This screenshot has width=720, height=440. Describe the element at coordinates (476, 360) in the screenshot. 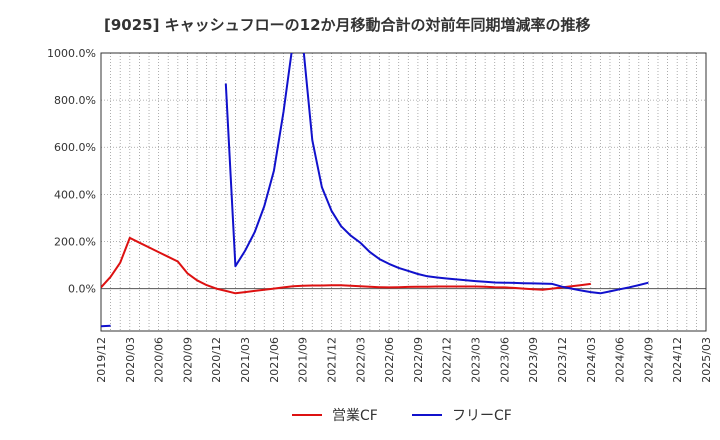

I see `x-tick-label: 2023/03` at that location.